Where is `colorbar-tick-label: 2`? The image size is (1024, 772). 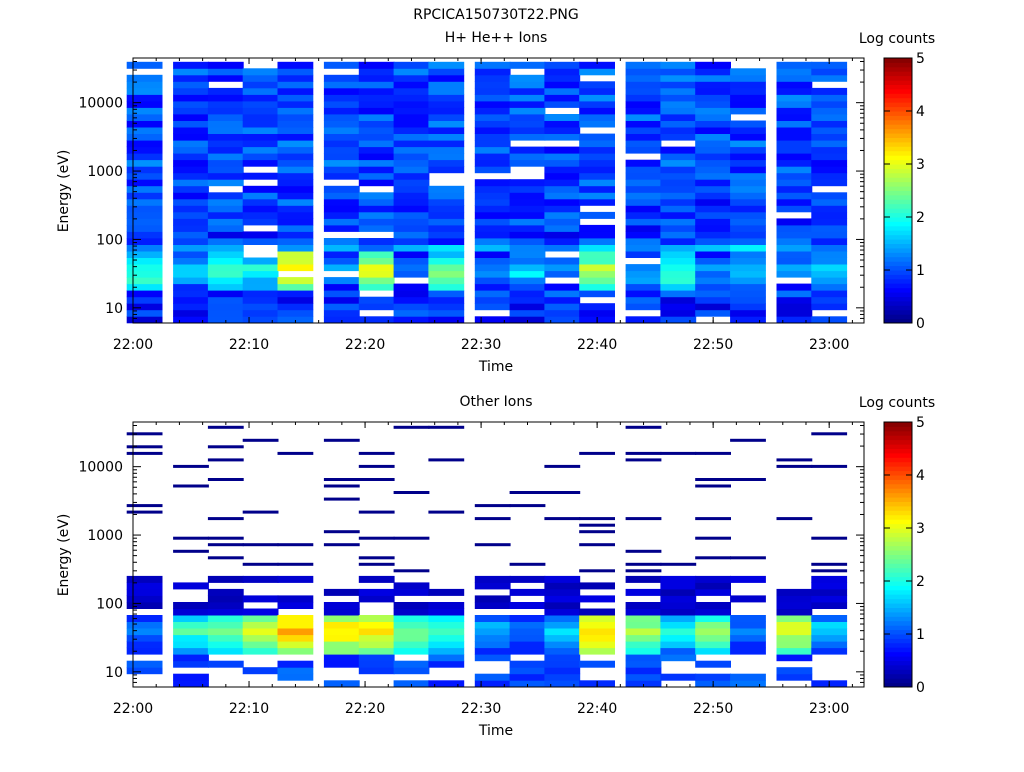 colorbar-tick-label: 2 is located at coordinates (920, 218).